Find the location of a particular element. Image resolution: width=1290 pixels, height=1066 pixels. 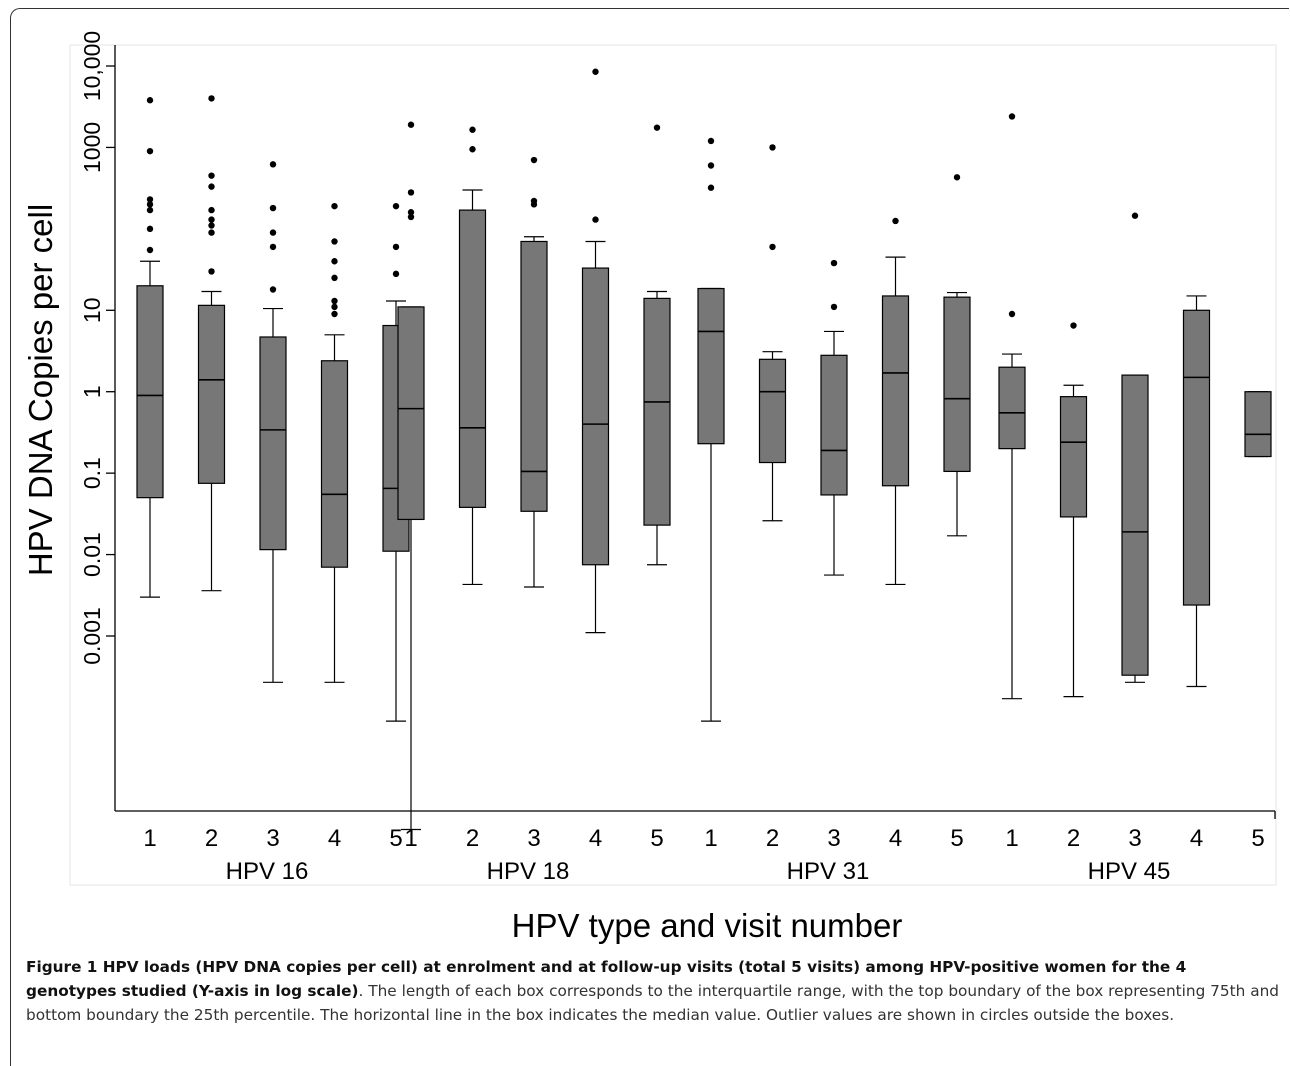

group-label: HPV 16 is located at coordinates (267, 871).